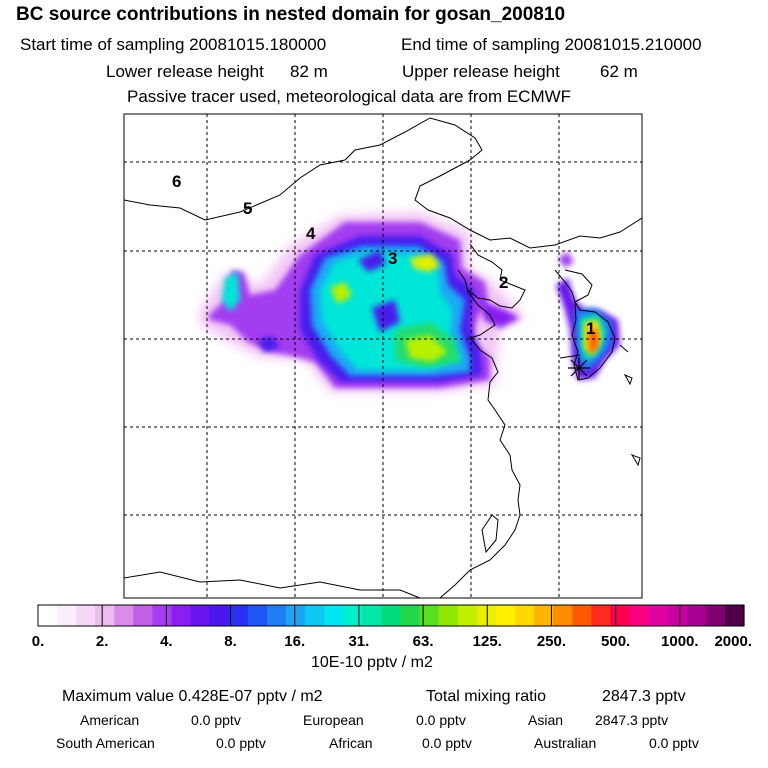  I want to click on contour-label-3: 3, so click(392, 258).